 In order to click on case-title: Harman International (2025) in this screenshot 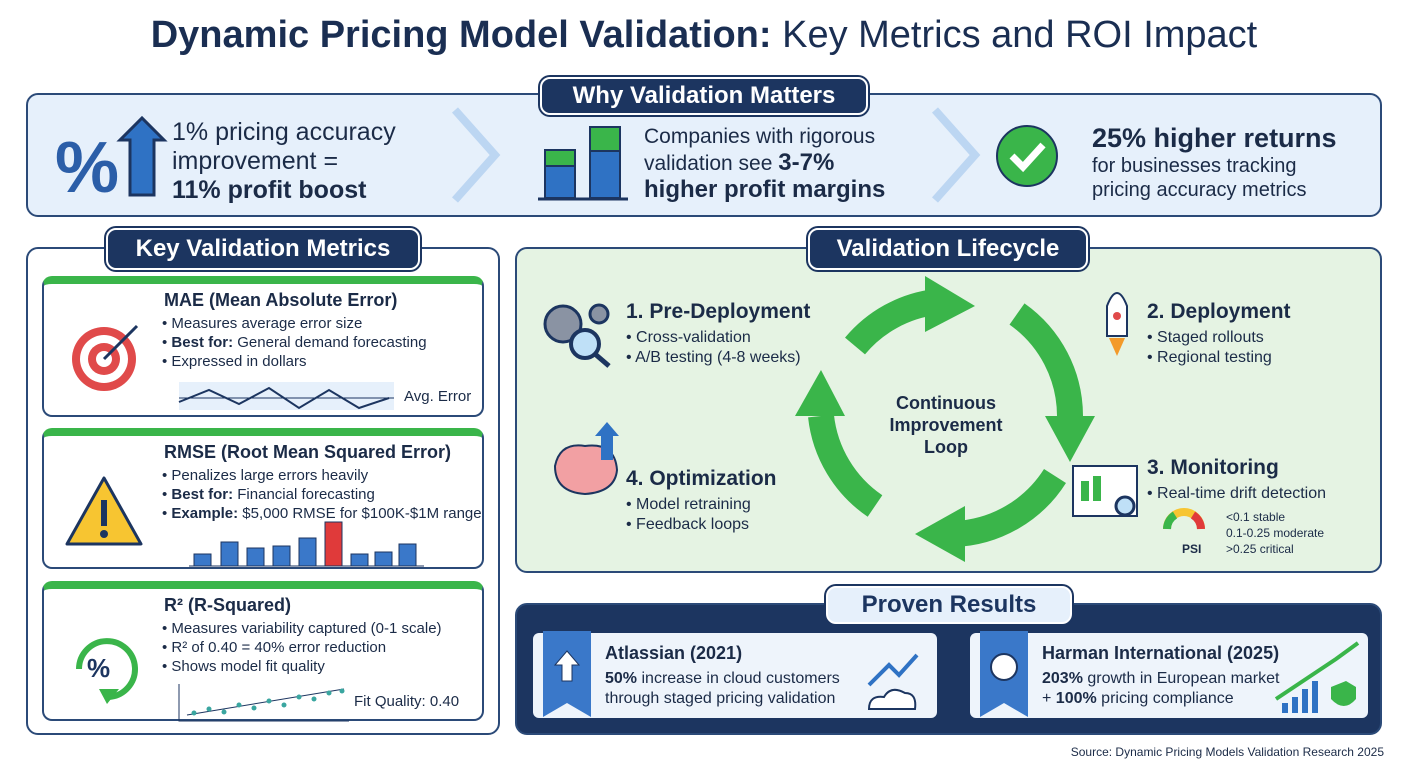, I will do `click(1161, 653)`.